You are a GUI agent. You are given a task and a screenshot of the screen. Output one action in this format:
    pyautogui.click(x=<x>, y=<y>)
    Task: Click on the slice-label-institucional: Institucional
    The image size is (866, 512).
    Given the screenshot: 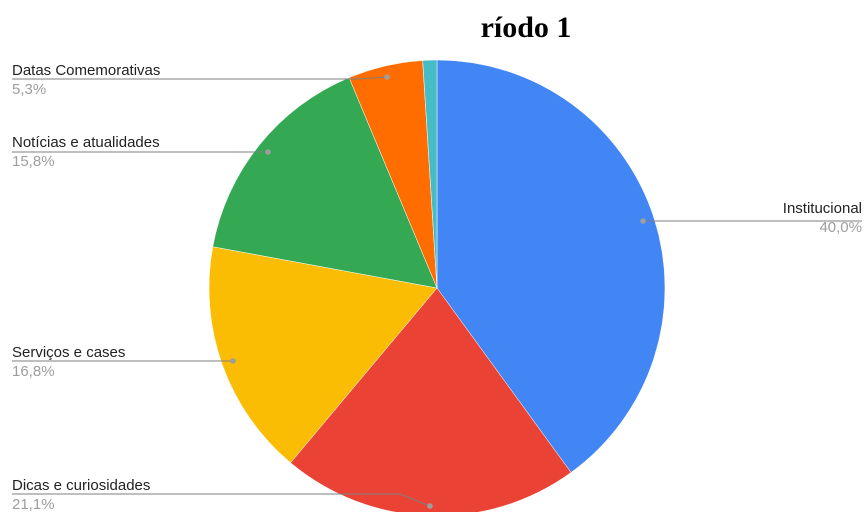 What is the action you would take?
    pyautogui.click(x=822, y=208)
    